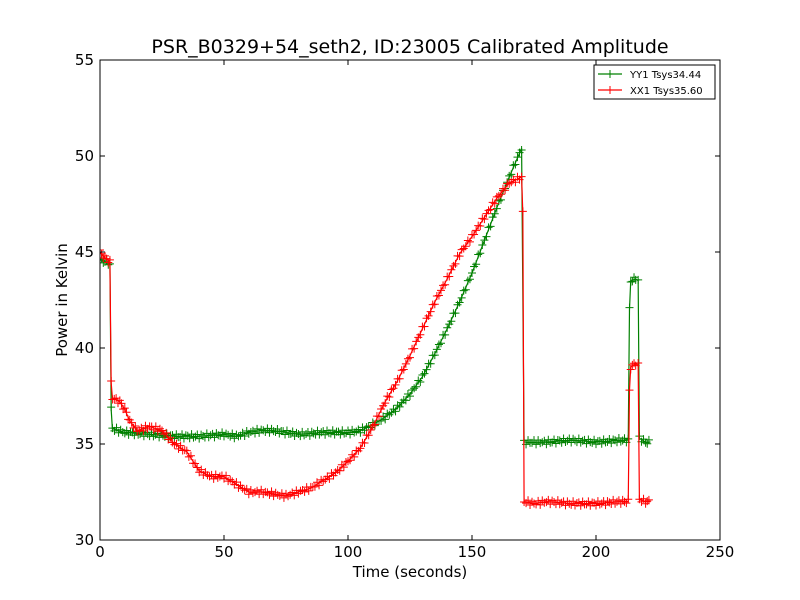 The width and height of the screenshot is (800, 600). Describe the element at coordinates (654, 82) in the screenshot. I see `legend-box` at that location.